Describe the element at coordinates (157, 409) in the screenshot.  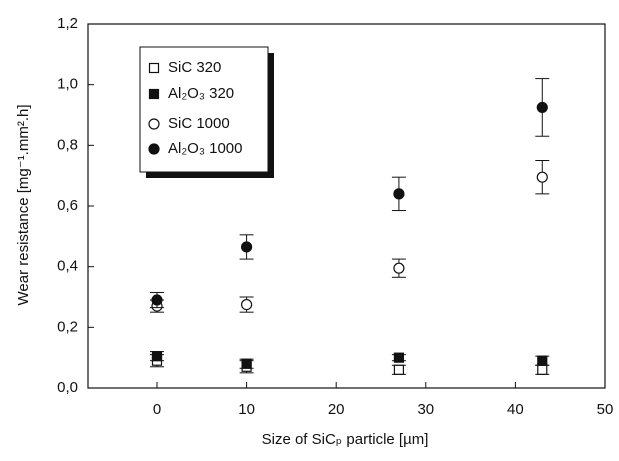
I see `x-tick-label: 0` at that location.